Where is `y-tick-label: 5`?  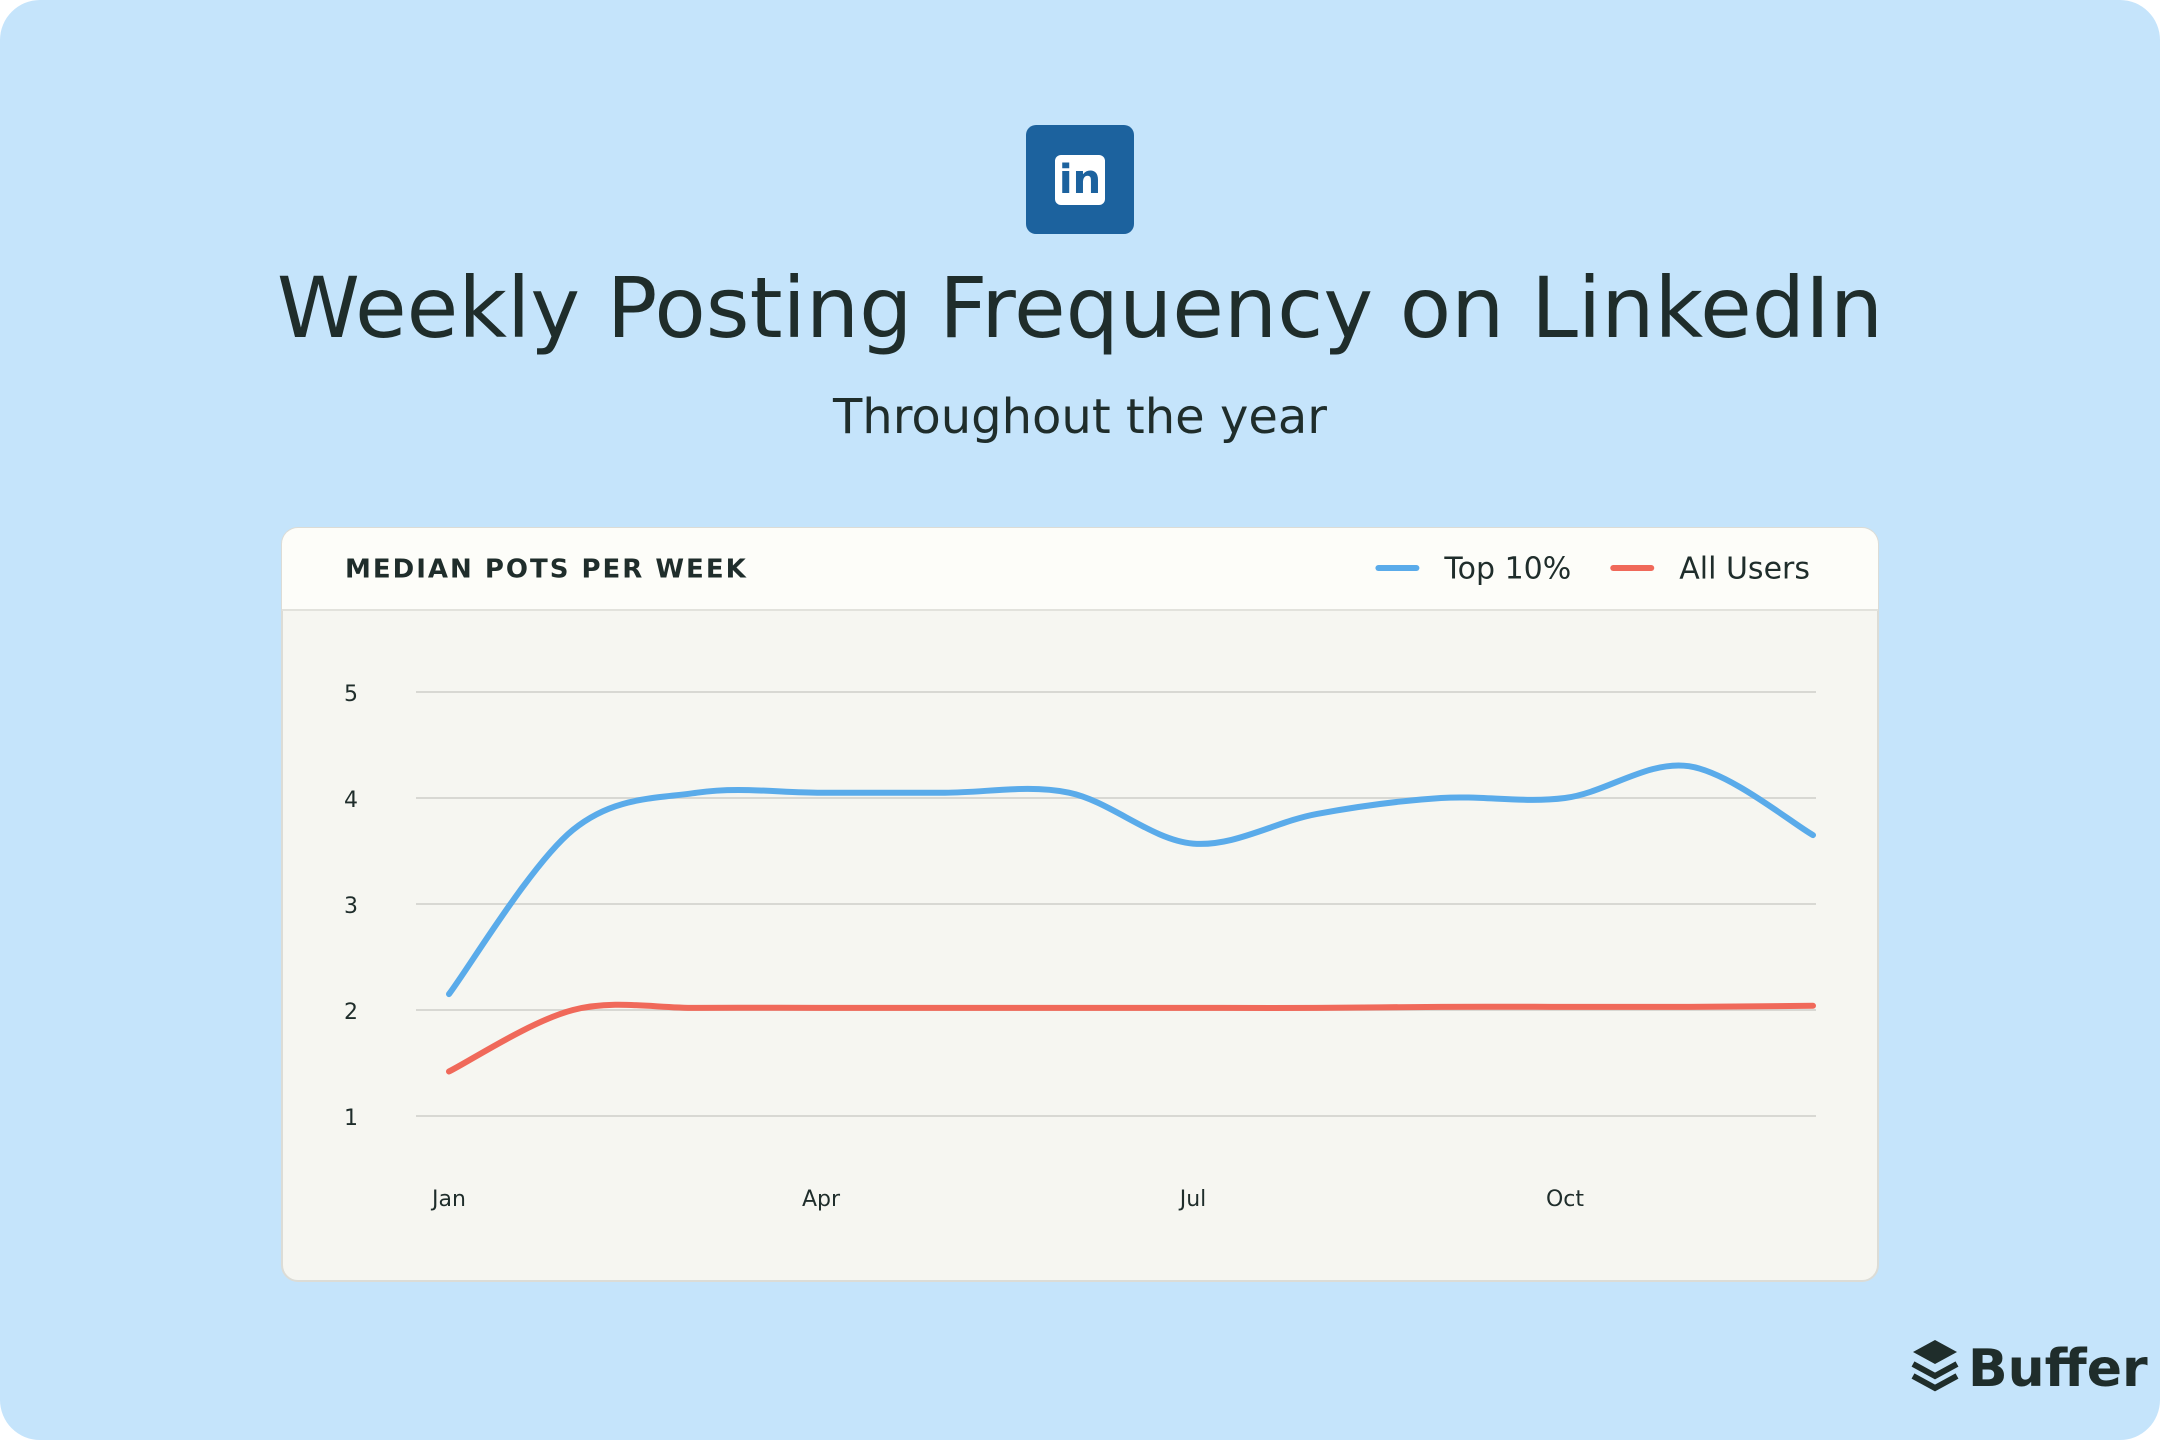 y-tick-label: 5 is located at coordinates (351, 694).